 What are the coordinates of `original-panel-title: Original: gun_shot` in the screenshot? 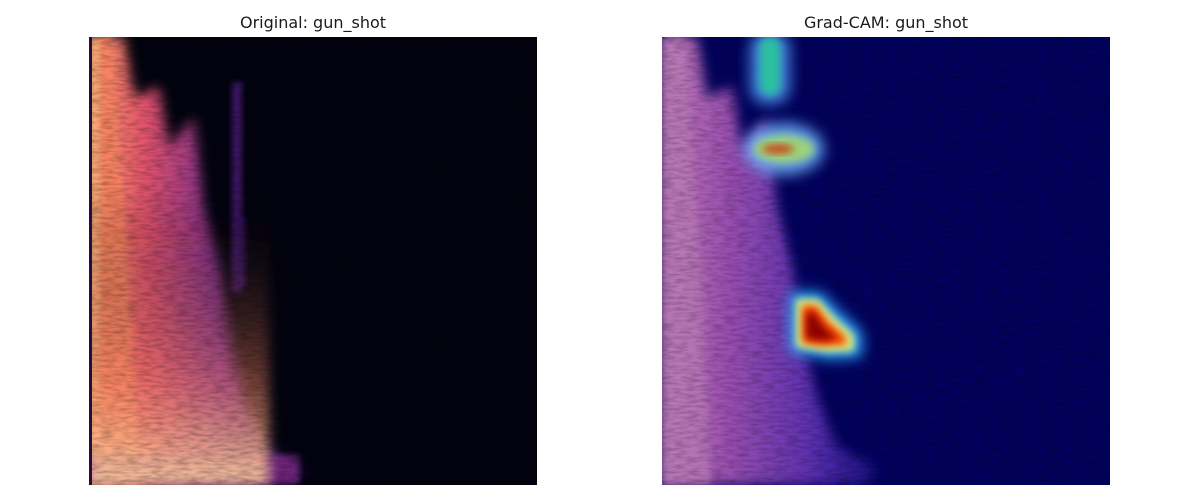 It's located at (313, 22).